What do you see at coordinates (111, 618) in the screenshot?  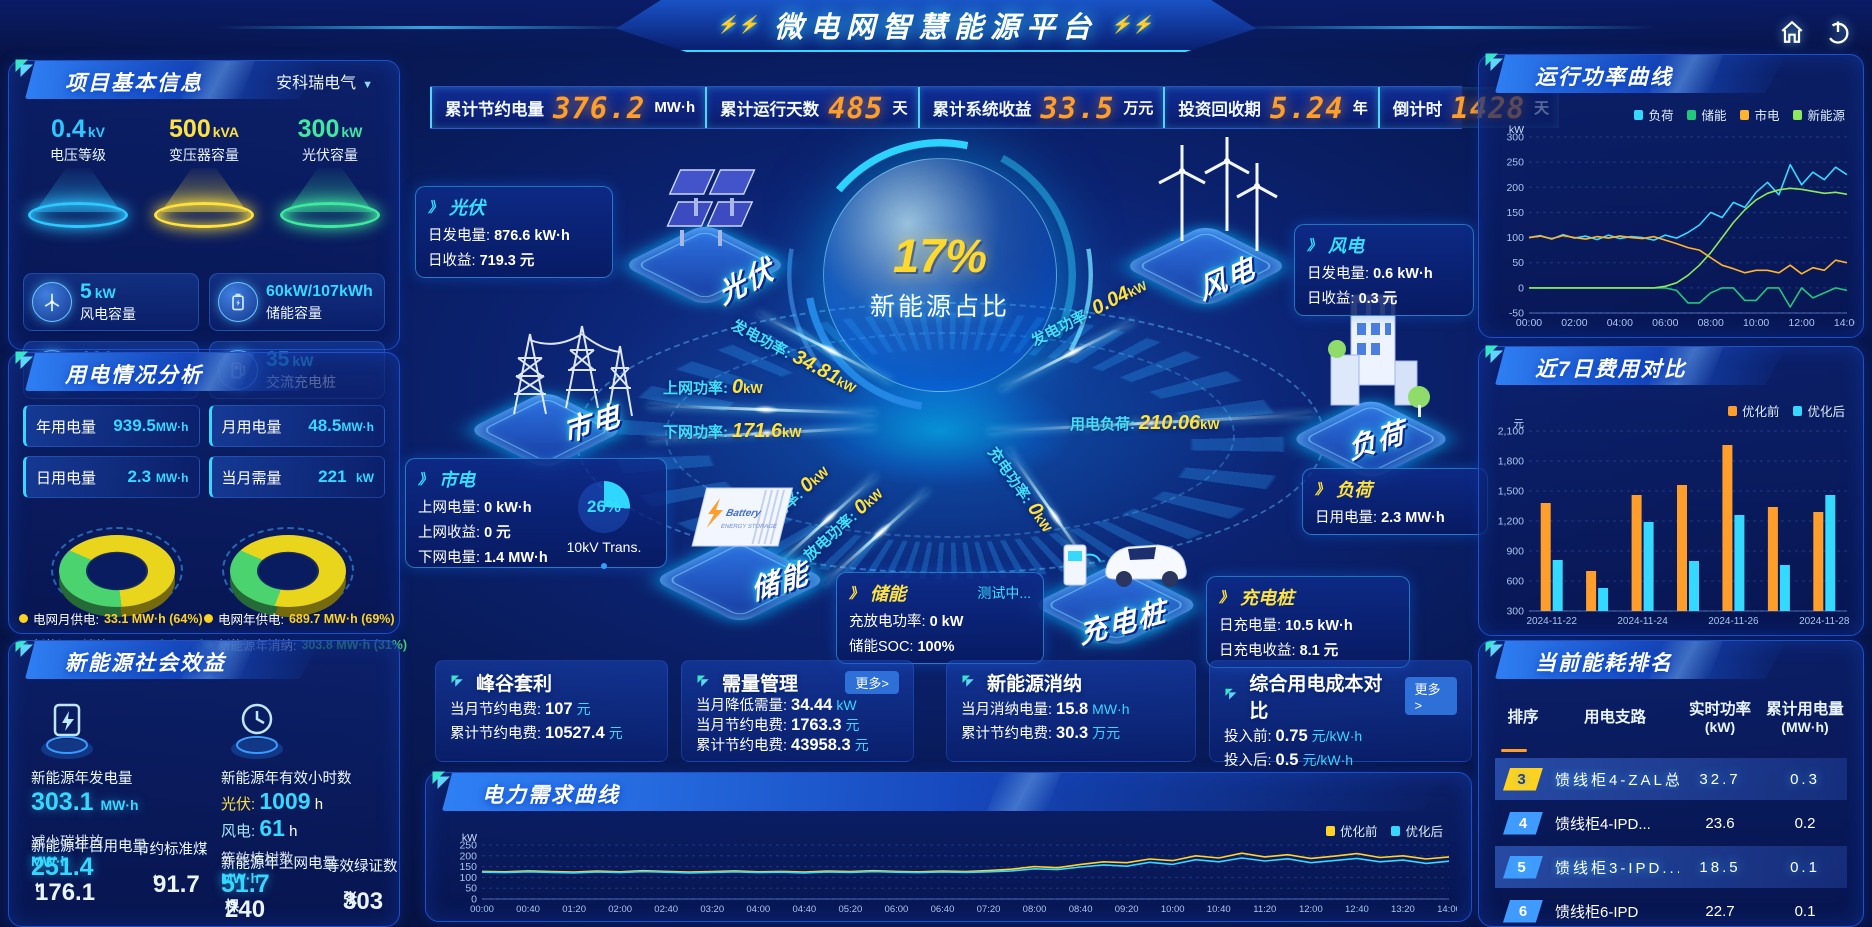 I see `legend-grid-month: 电网月供电: 33.1 MW·h (64%)` at bounding box center [111, 618].